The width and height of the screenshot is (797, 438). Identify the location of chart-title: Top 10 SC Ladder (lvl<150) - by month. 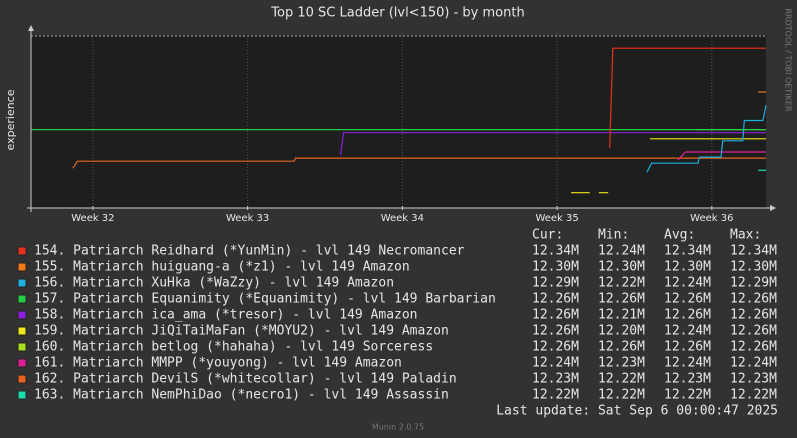
(397, 13).